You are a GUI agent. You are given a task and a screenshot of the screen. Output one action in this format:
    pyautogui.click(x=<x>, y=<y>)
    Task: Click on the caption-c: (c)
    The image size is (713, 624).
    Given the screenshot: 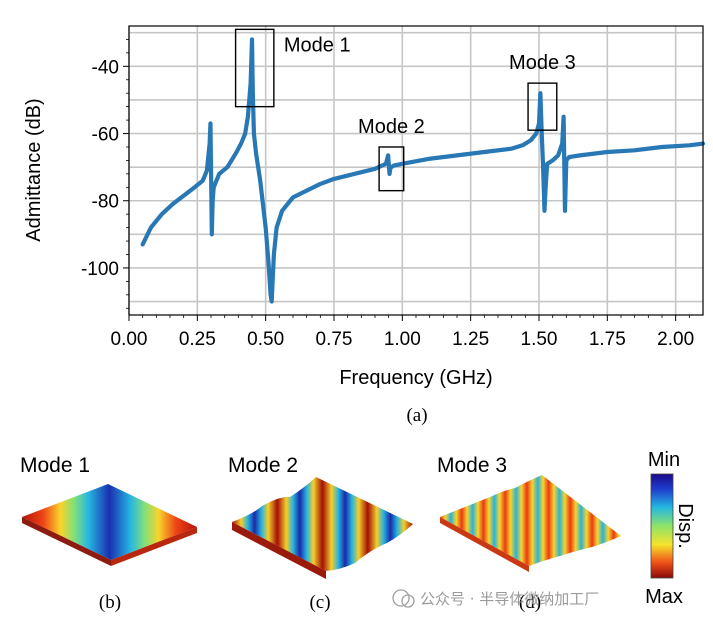 What is the action you would take?
    pyautogui.click(x=319, y=602)
    